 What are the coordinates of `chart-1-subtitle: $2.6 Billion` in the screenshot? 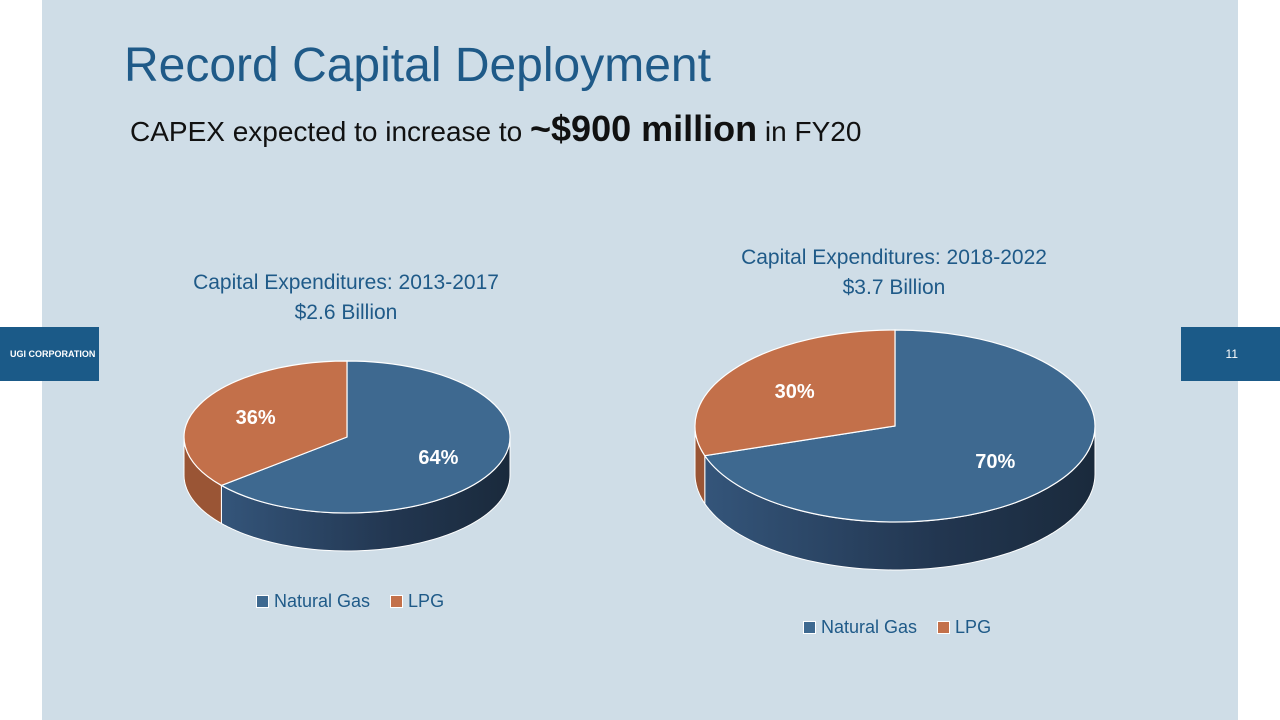 It's located at (346, 312).